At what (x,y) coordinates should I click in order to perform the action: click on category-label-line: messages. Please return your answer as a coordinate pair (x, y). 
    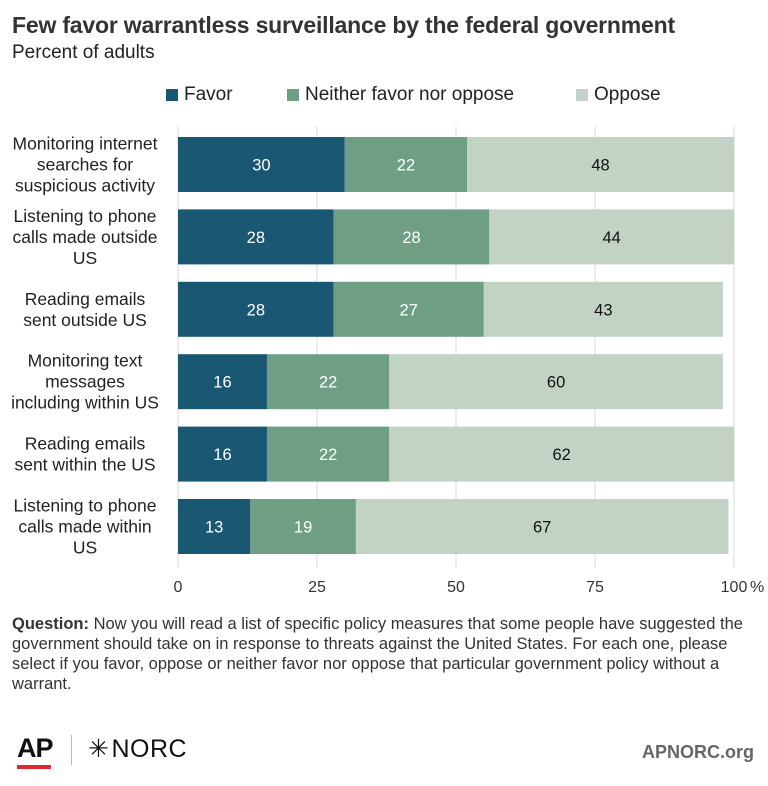
    Looking at the image, I should click on (85, 382).